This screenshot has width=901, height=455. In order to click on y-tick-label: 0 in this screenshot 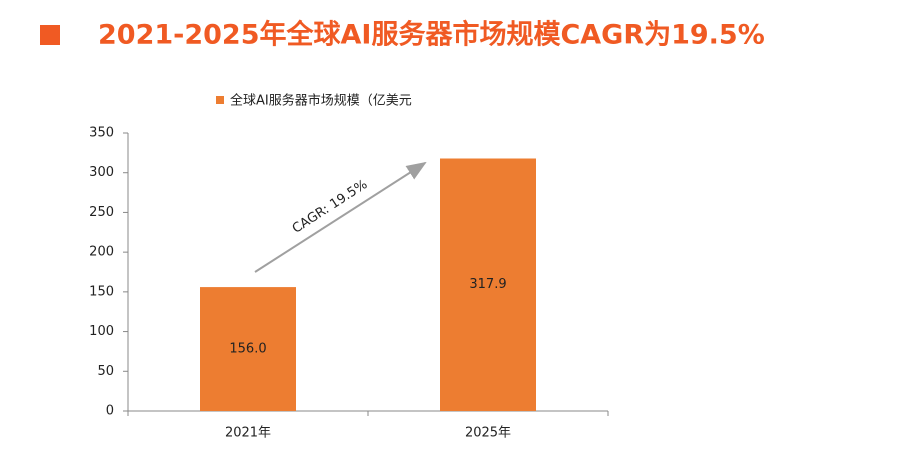, I will do `click(110, 411)`.